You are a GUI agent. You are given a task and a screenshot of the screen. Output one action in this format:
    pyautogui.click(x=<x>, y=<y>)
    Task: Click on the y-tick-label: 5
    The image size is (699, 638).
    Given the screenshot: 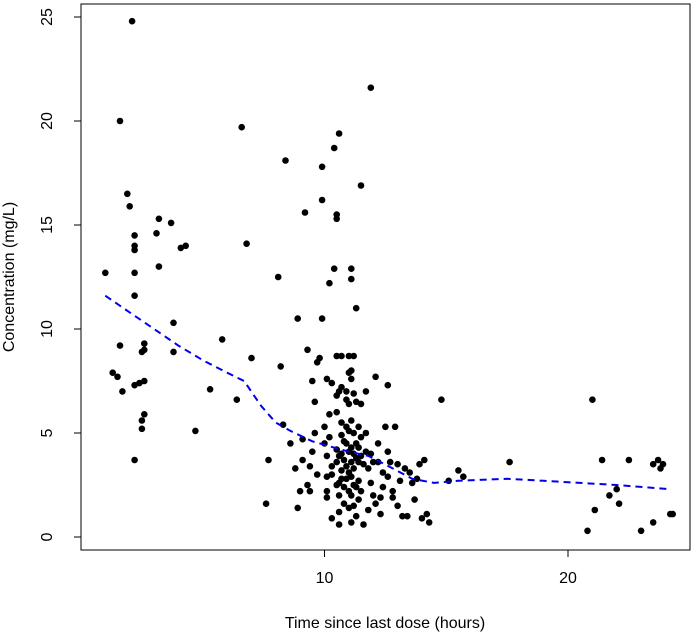 What is the action you would take?
    pyautogui.click(x=47, y=432)
    